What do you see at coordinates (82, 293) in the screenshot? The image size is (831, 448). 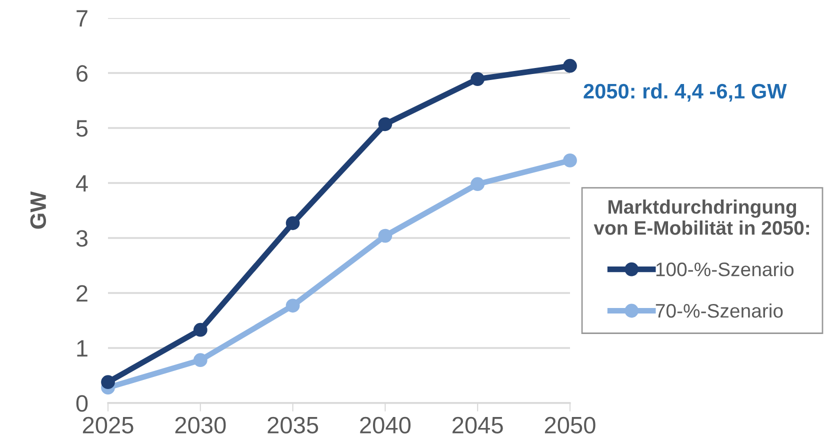 I see `y-tick-label: 2` at bounding box center [82, 293].